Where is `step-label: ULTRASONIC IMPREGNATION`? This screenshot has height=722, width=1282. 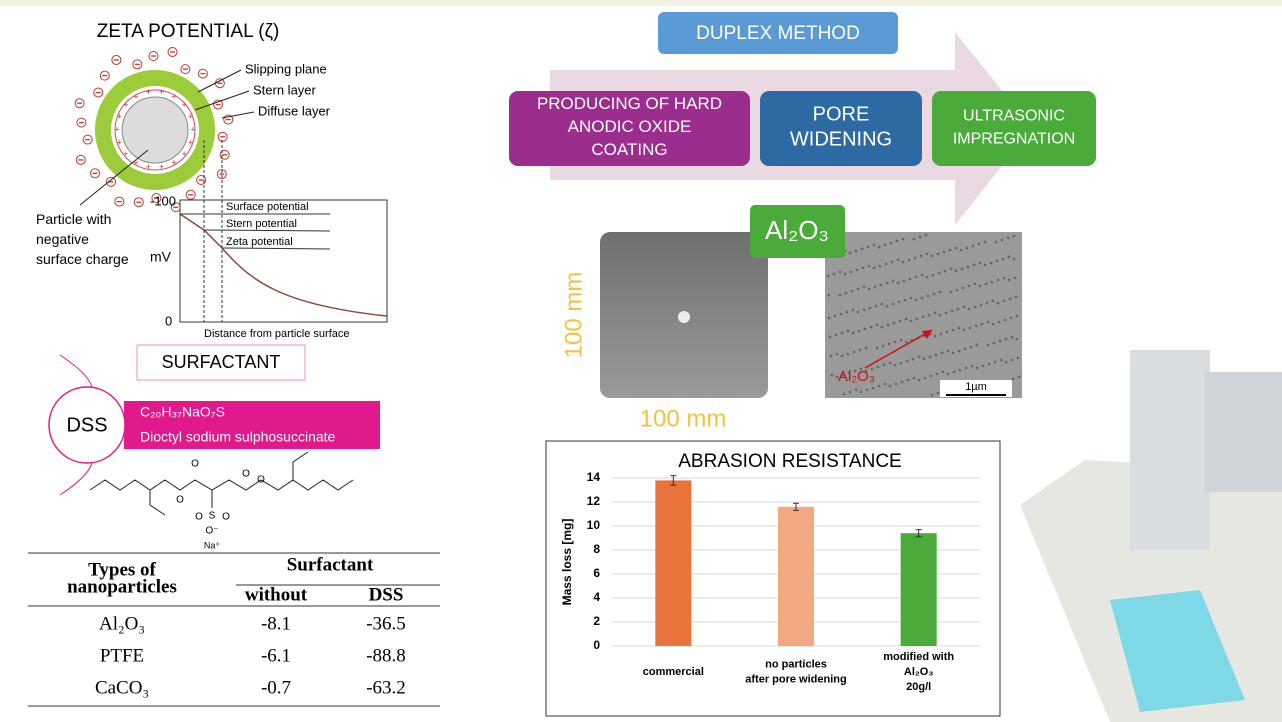 step-label: ULTRASONIC IMPREGNATION is located at coordinates (1014, 128).